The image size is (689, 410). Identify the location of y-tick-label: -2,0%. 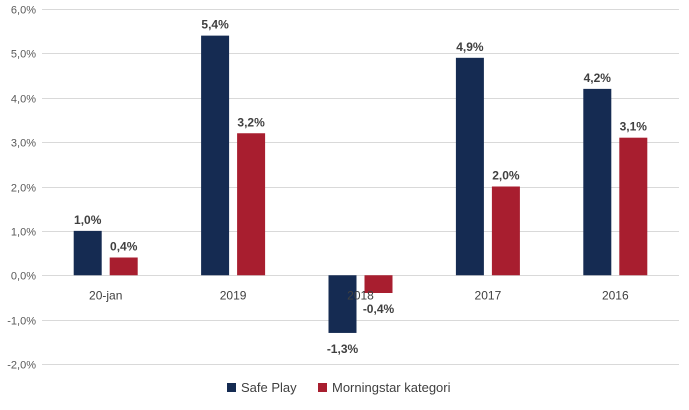
(21, 366).